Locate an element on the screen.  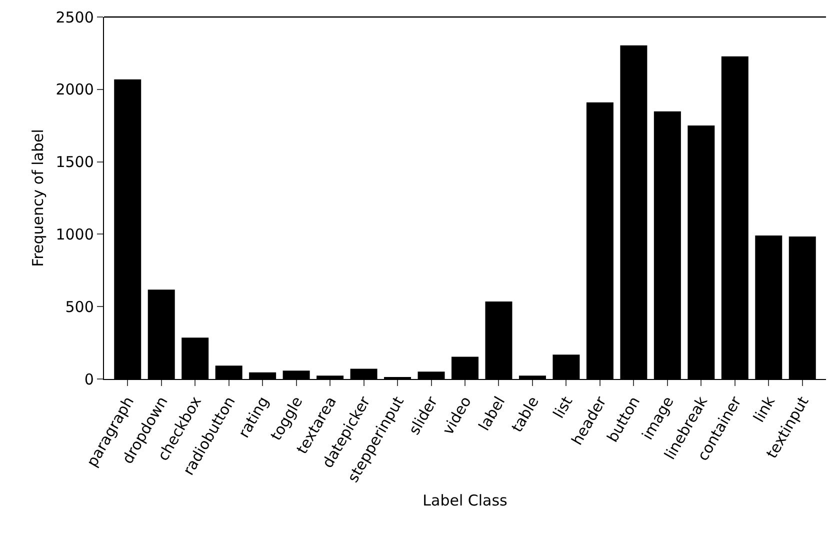
y-tick-label: 2000 is located at coordinates (75, 89).